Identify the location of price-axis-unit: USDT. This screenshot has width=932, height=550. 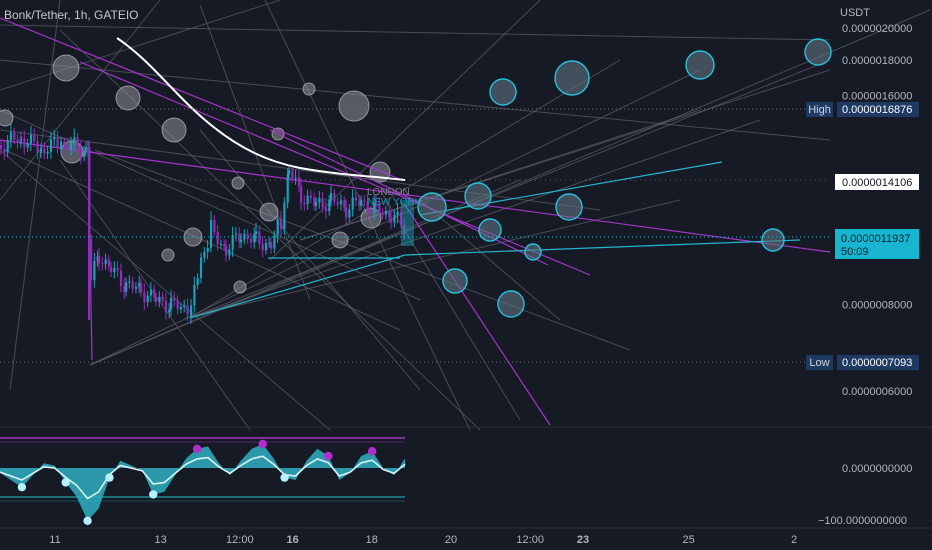
(855, 13).